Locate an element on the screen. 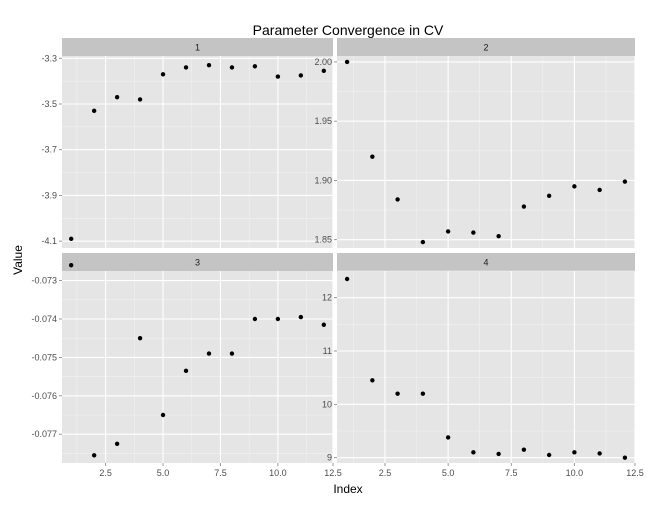 This screenshot has height=506, width=655. y-tick-label: -0.075 is located at coordinates (44, 357).